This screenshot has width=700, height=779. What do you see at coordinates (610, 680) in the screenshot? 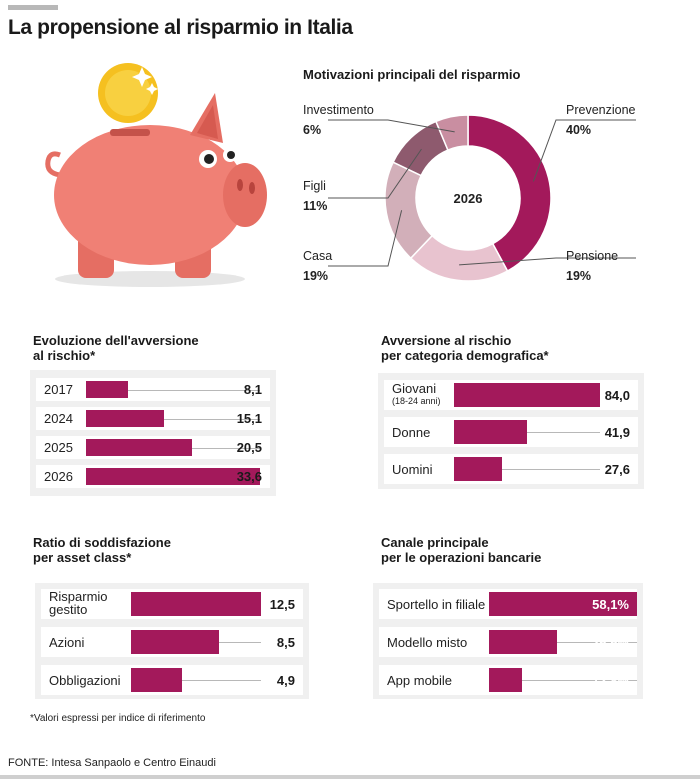
I see `bar-value-app-mobile: 12,8%` at bounding box center [610, 680].